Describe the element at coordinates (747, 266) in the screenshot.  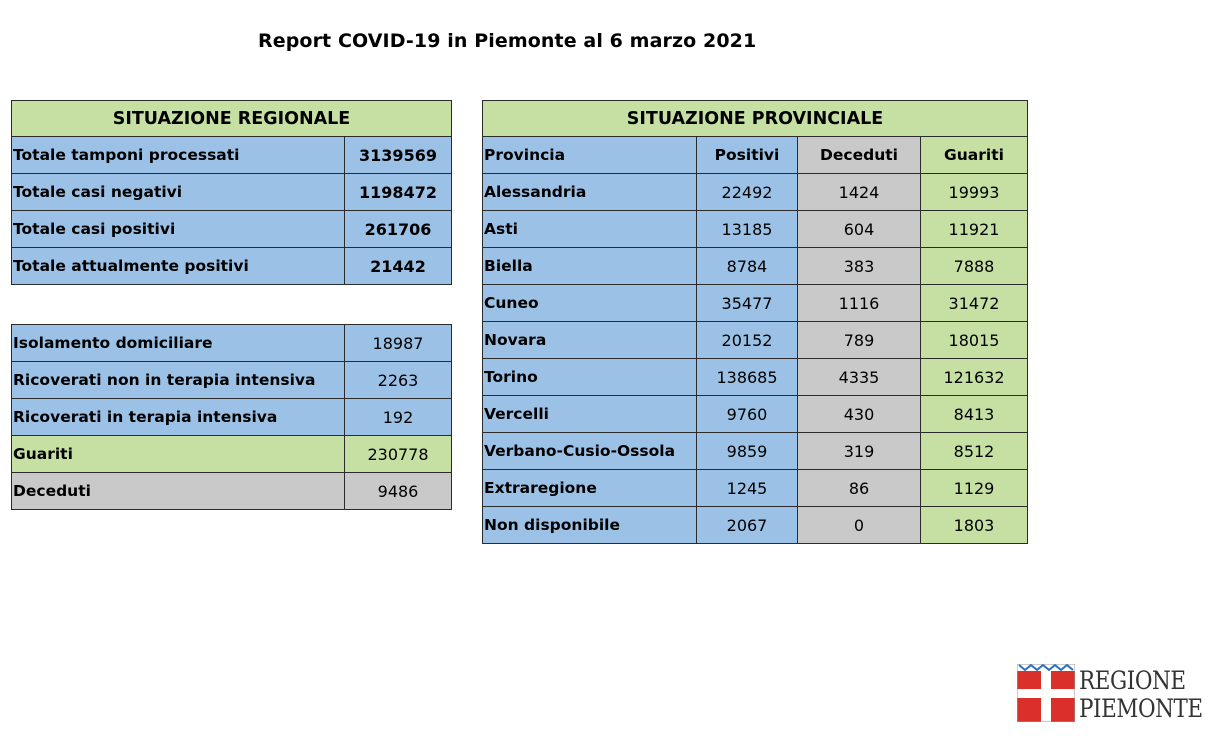
I see `cell-positivi: 8784` at that location.